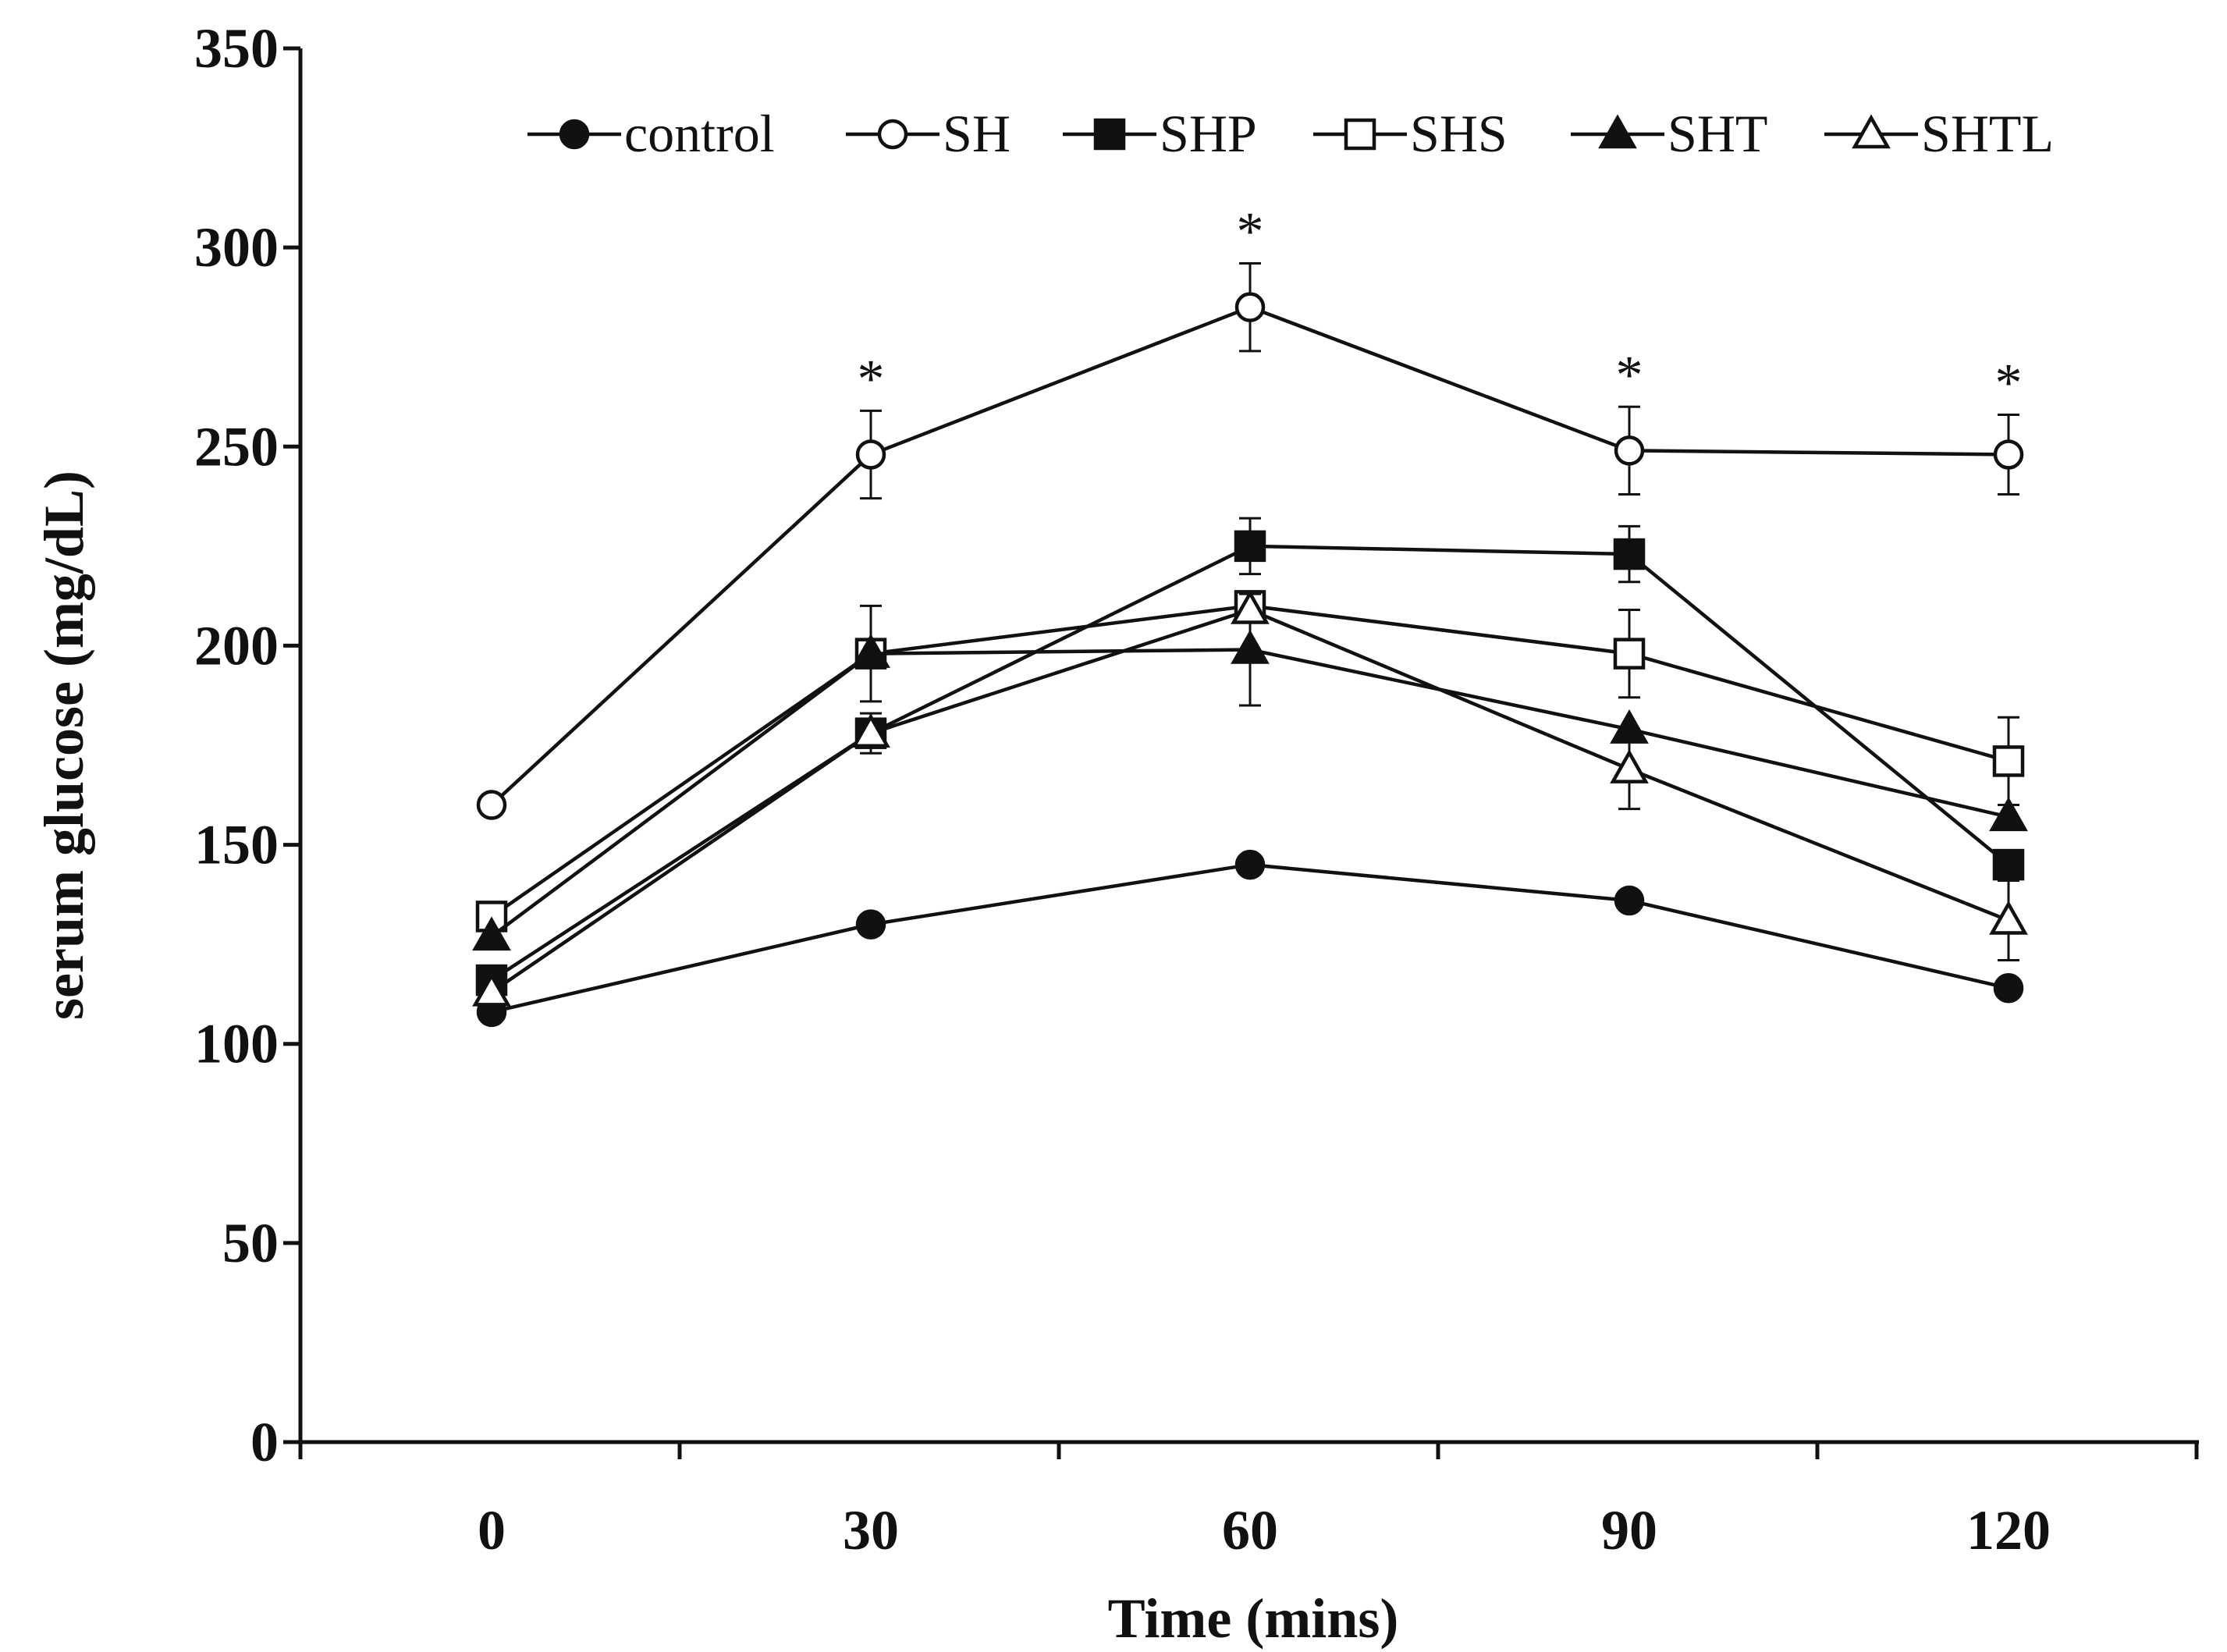 This screenshot has height=1652, width=2227. What do you see at coordinates (236, 447) in the screenshot?
I see `y-tick-label: 250` at bounding box center [236, 447].